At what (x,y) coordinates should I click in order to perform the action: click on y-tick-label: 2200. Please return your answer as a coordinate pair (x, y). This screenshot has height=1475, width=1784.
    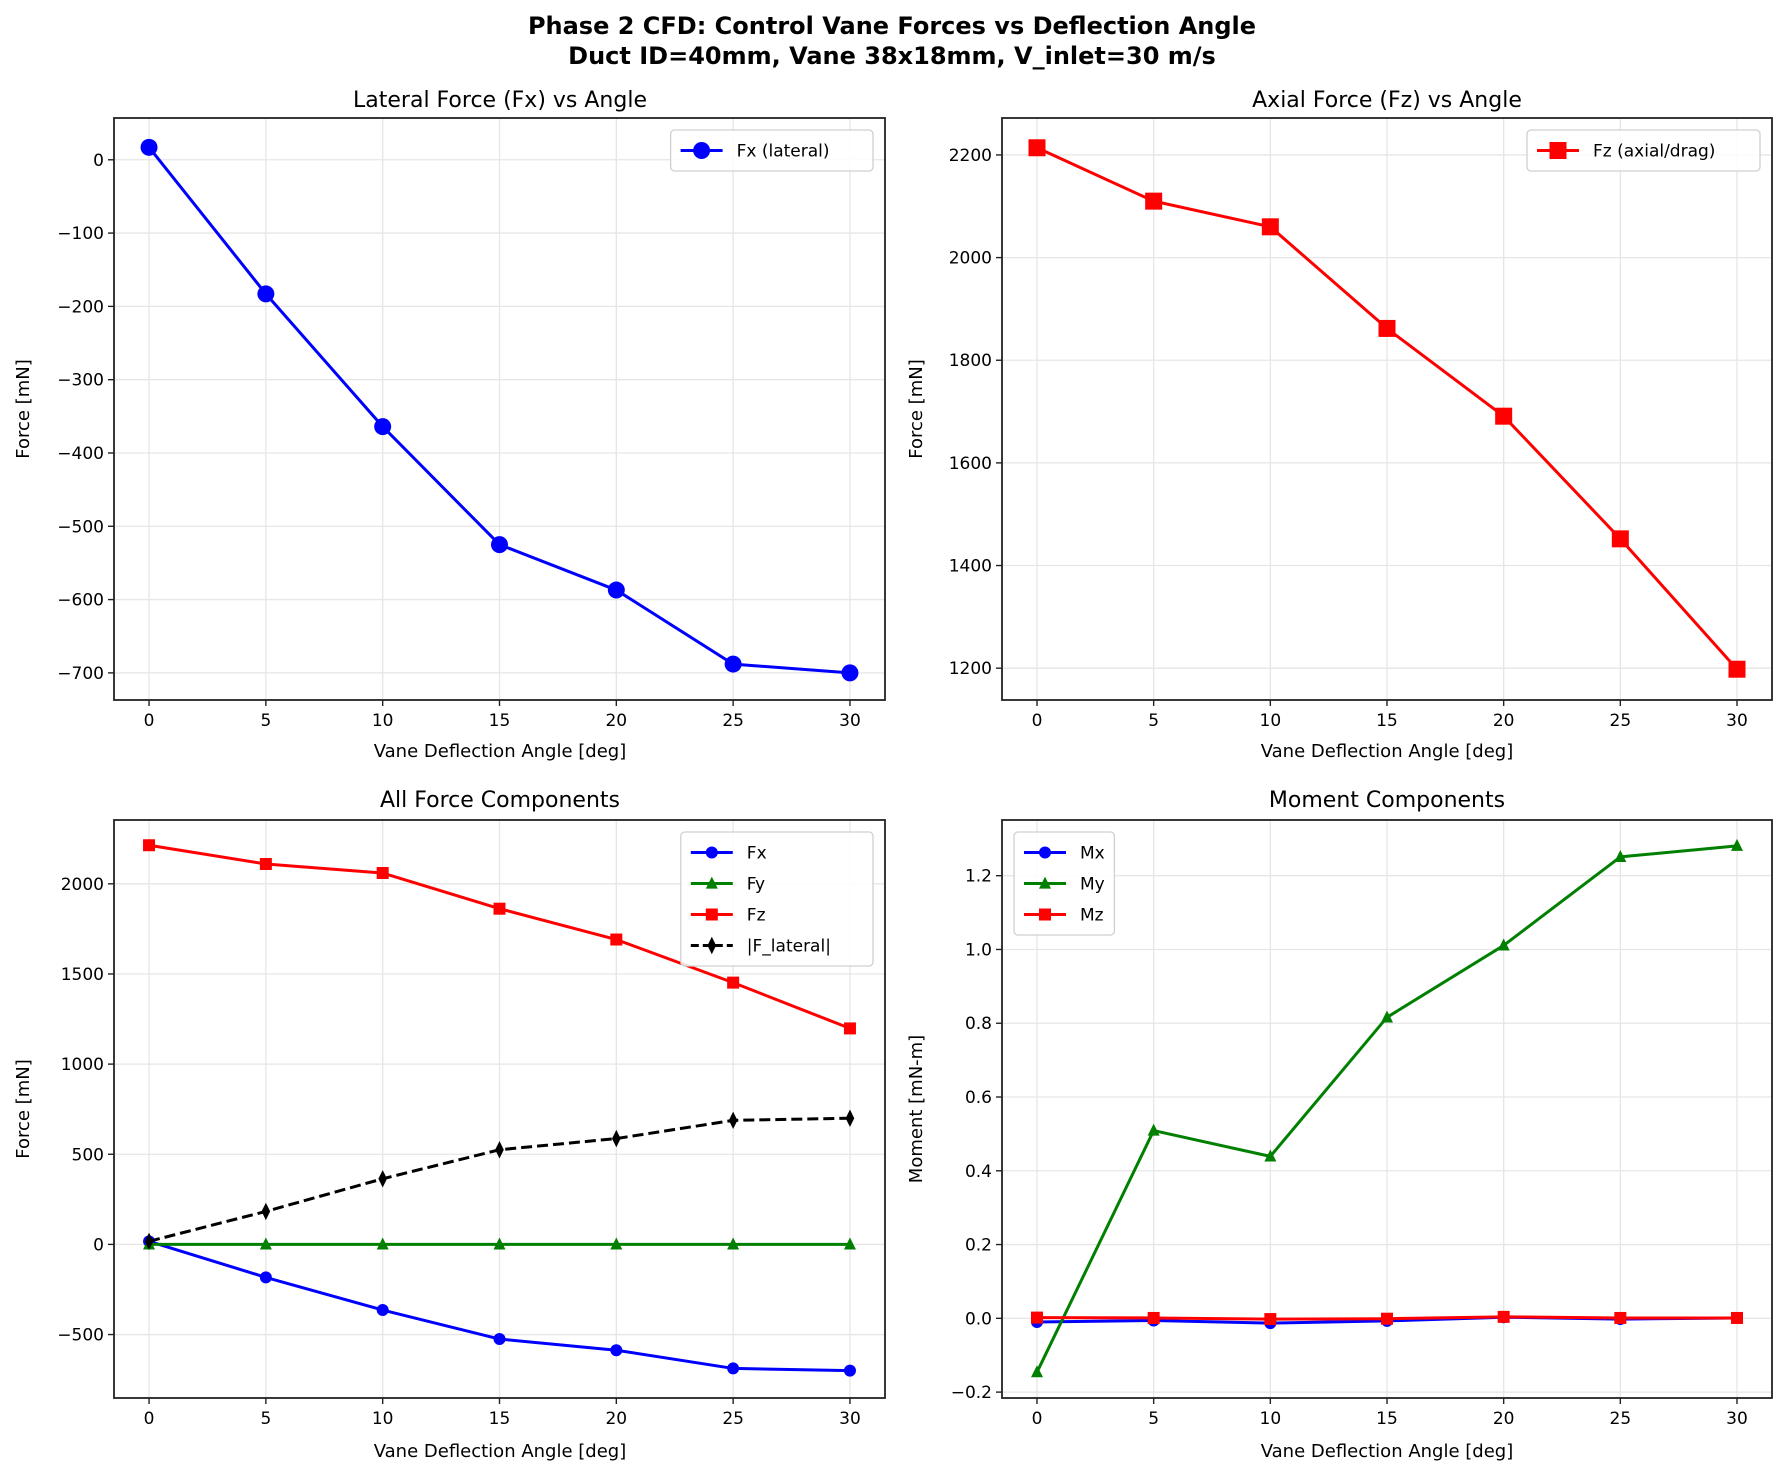
    Looking at the image, I should click on (970, 156).